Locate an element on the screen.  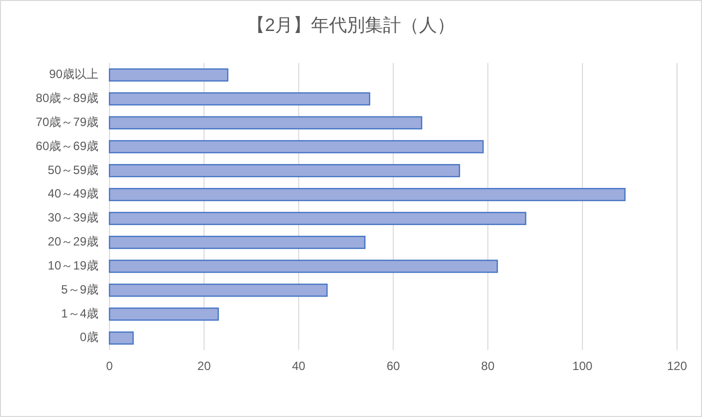
y-tick-label: 5～9歳 is located at coordinates (79, 289).